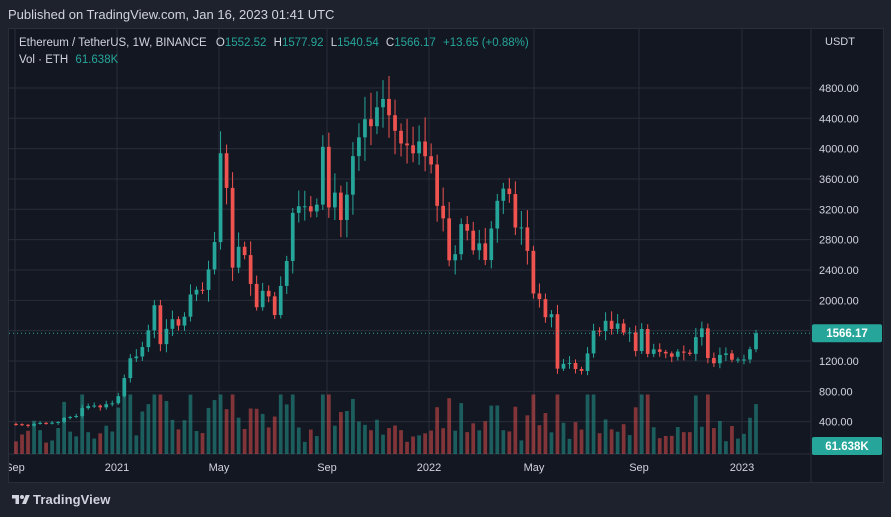 This screenshot has height=517, width=891. What do you see at coordinates (117, 468) in the screenshot?
I see `x-tick-label: 2021` at bounding box center [117, 468].